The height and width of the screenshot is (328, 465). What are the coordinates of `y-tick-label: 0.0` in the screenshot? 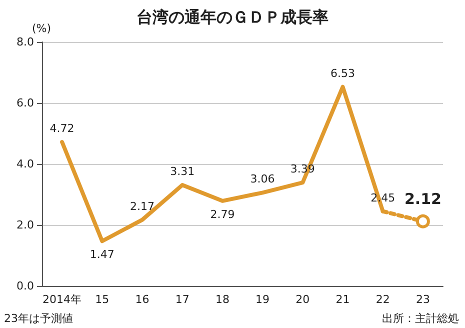 It's located at (25, 286).